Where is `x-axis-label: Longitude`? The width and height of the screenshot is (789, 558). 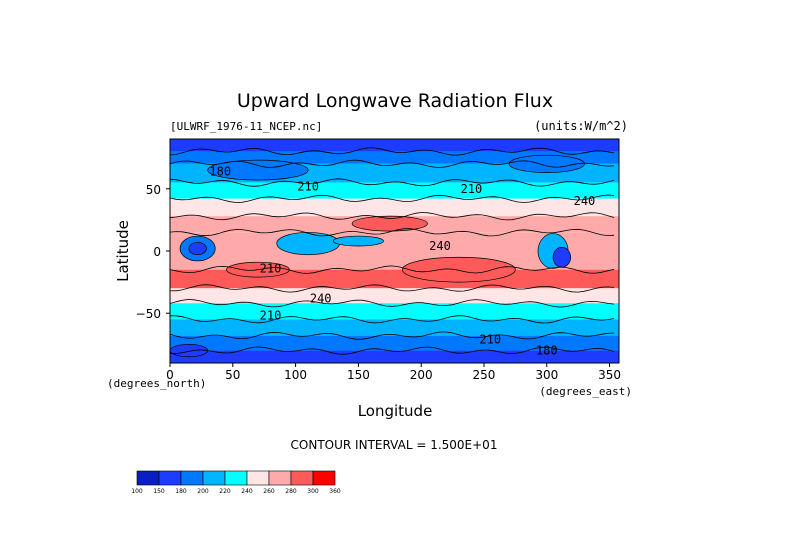
x-axis-label: Longitude is located at coordinates (395, 411).